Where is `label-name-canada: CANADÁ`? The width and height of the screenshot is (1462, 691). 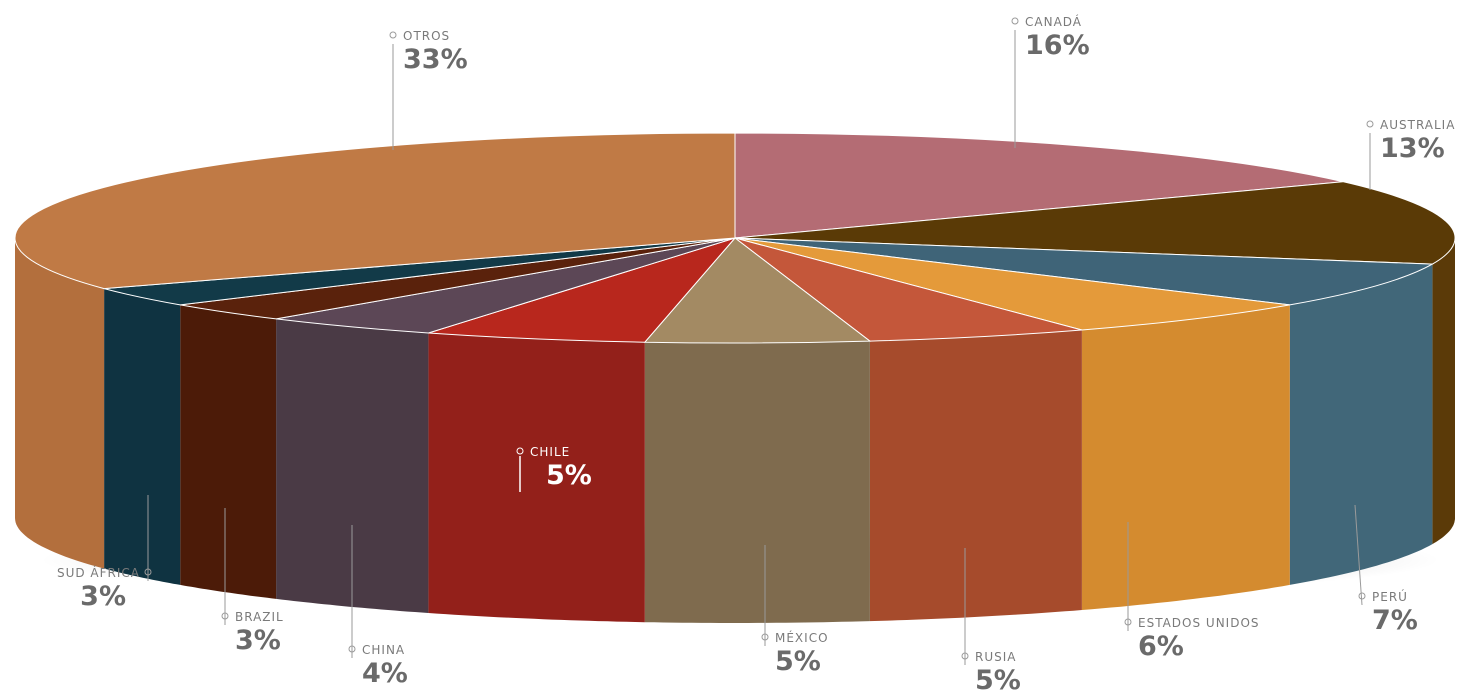
label-name-canada: CANADÁ is located at coordinates (1053, 21).